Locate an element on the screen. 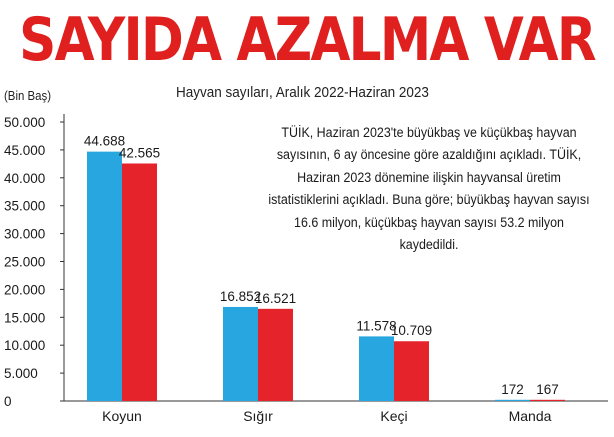 The height and width of the screenshot is (437, 614). bar-value-label: 167 is located at coordinates (547, 389).